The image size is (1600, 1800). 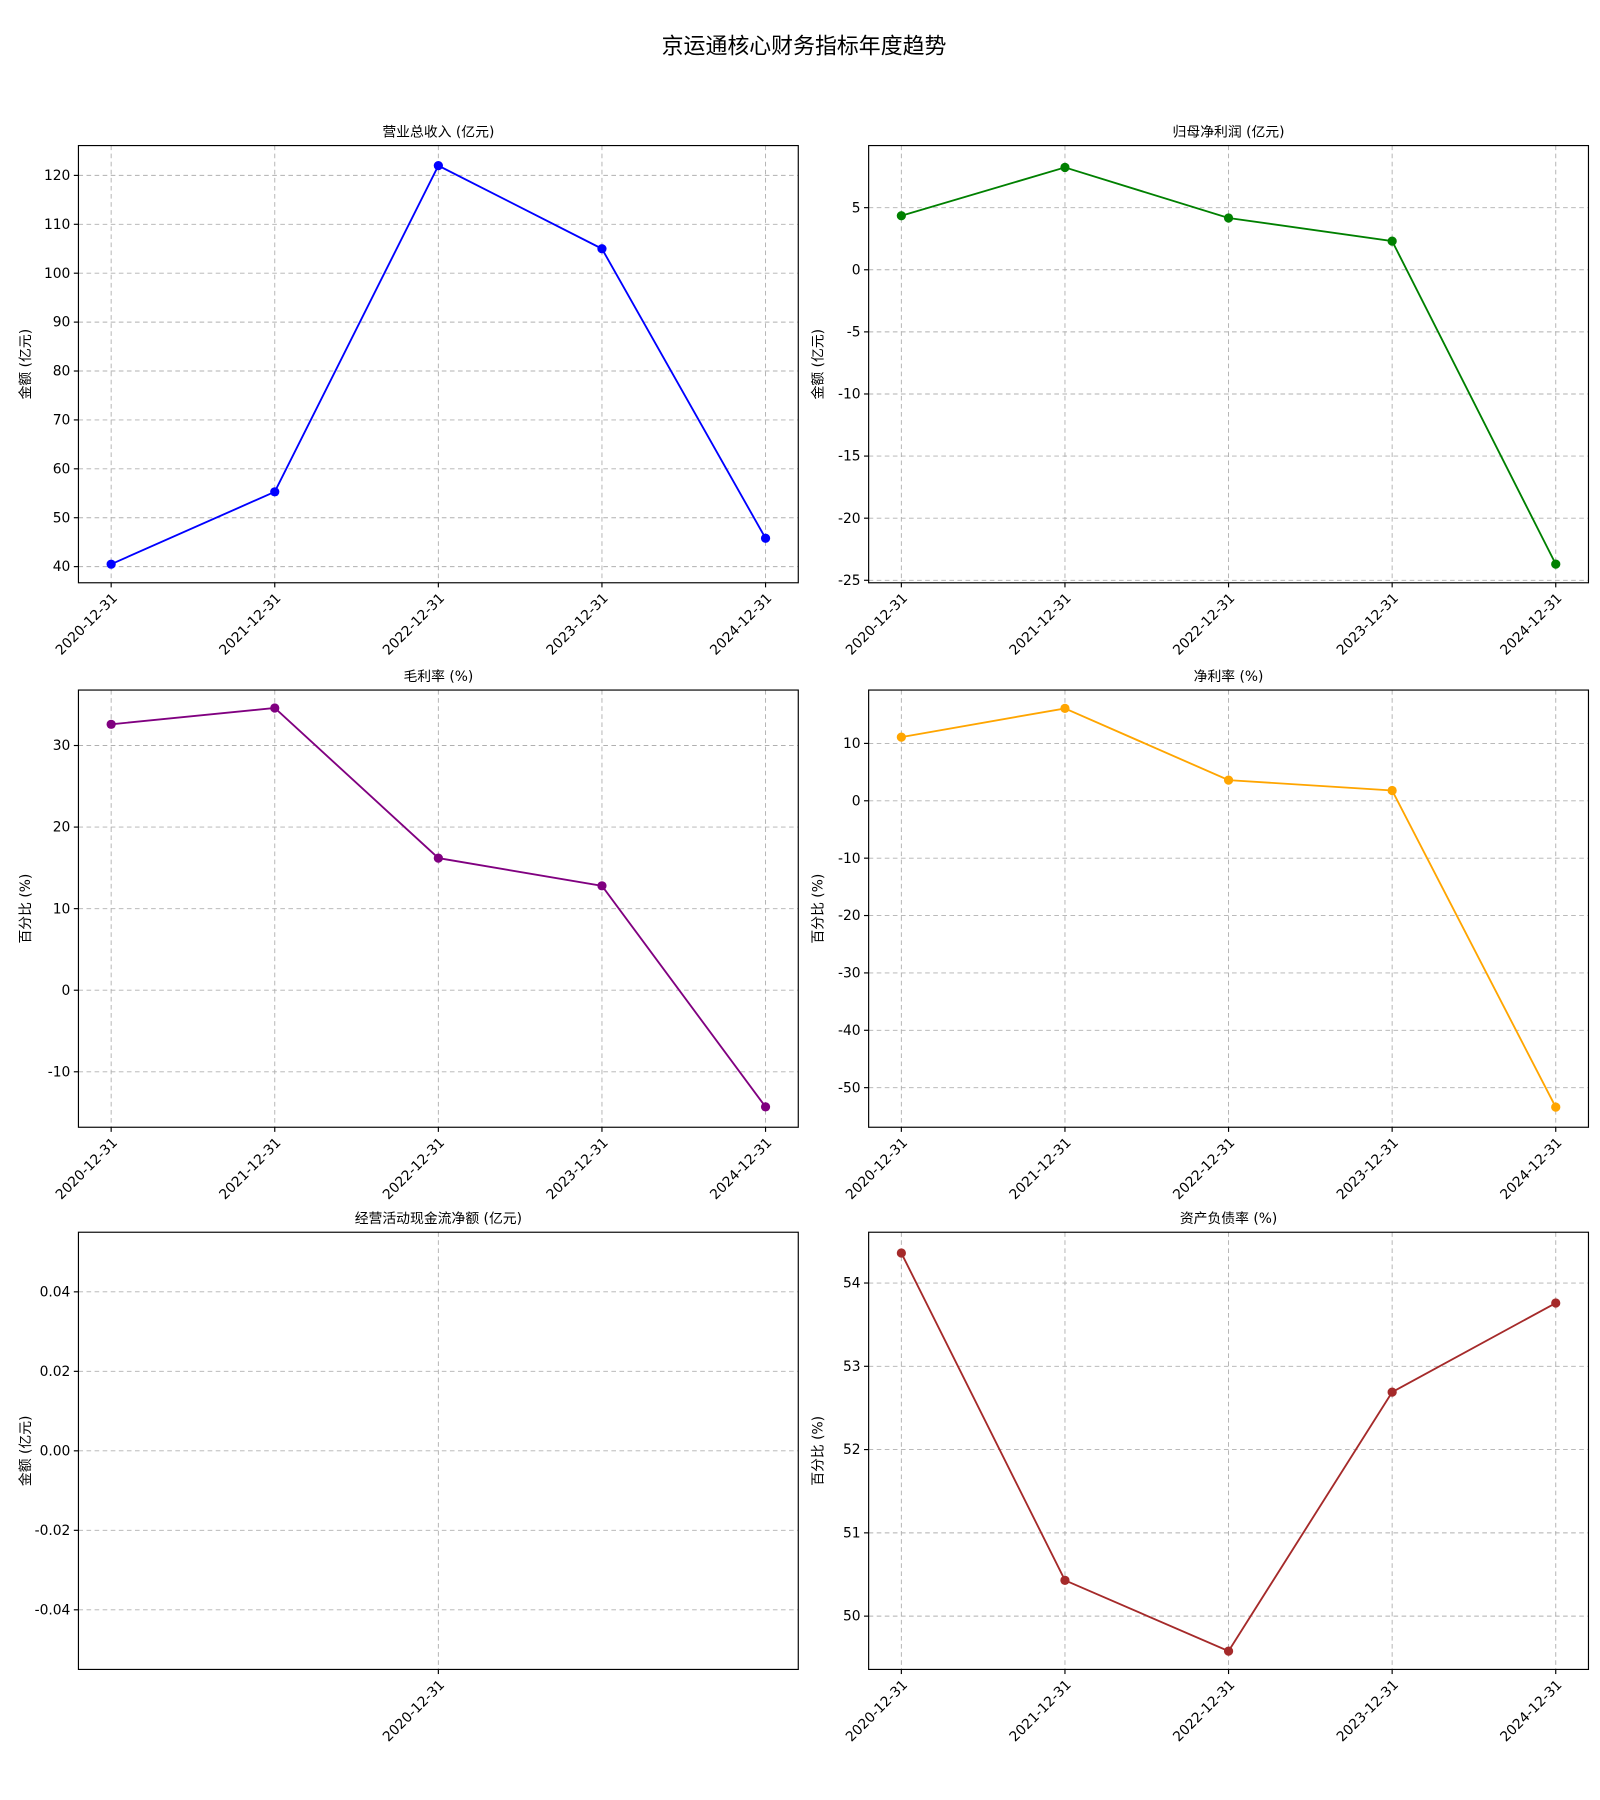 What do you see at coordinates (854, 332) in the screenshot?
I see `y-tick-label: -5` at bounding box center [854, 332].